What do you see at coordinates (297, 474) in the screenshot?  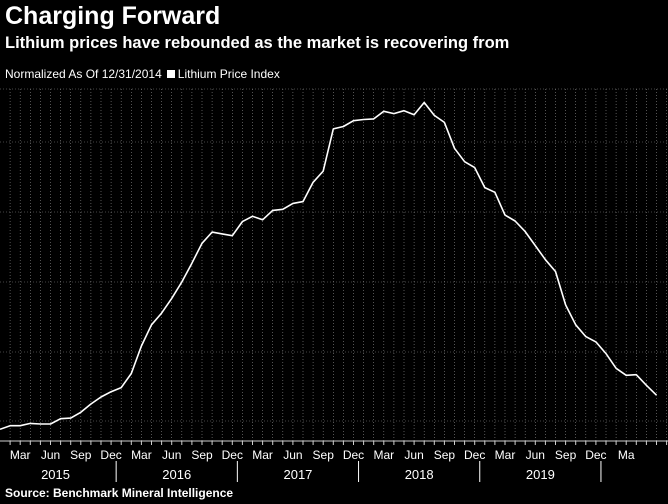 I see `x-year-label: 2017` at bounding box center [297, 474].